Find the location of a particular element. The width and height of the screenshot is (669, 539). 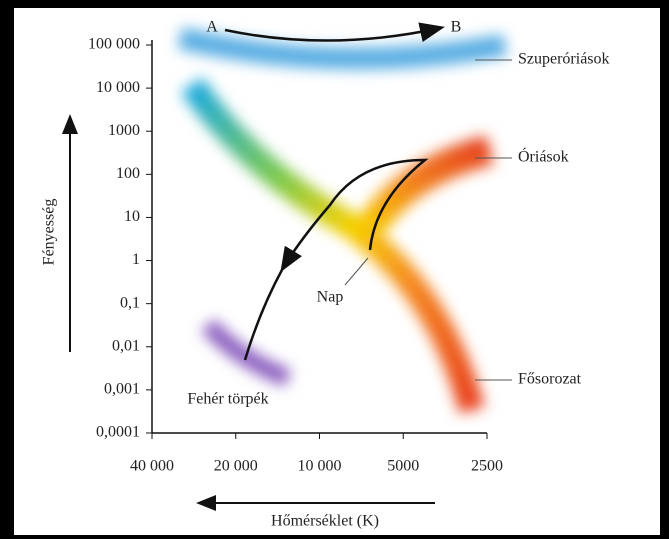

label-main-sequence: Fősorozat is located at coordinates (550, 379).